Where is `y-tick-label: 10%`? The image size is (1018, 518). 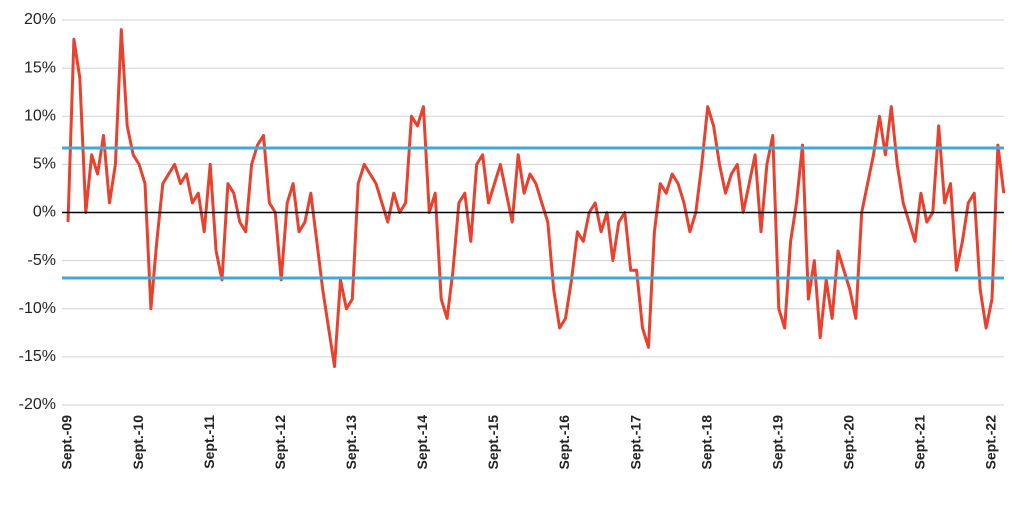 y-tick-label: 10% is located at coordinates (40, 115).